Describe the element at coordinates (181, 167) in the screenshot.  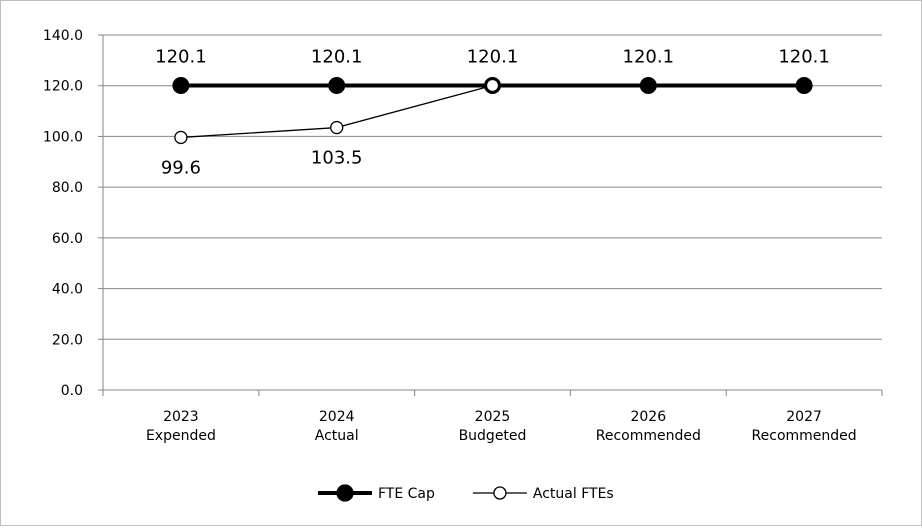
I see `data-label: 99.6` at that location.